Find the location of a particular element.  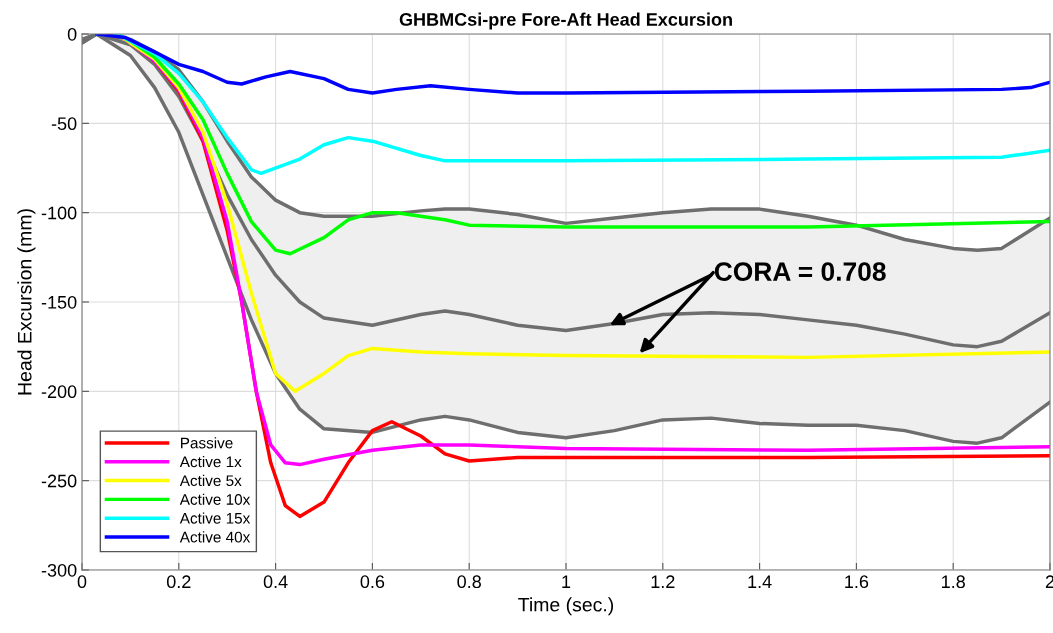

y-tick-label: -100 is located at coordinates (59, 213).